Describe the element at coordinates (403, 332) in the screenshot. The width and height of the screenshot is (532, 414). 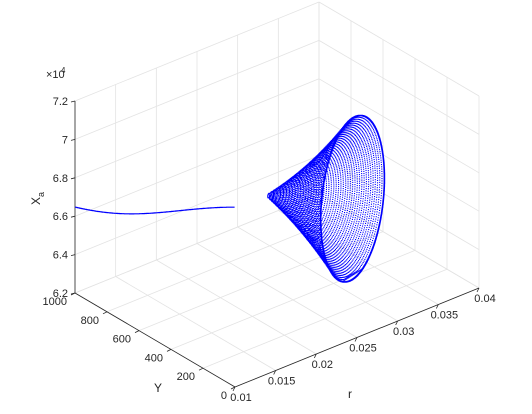
I see `r-tick-label: 0.03` at that location.